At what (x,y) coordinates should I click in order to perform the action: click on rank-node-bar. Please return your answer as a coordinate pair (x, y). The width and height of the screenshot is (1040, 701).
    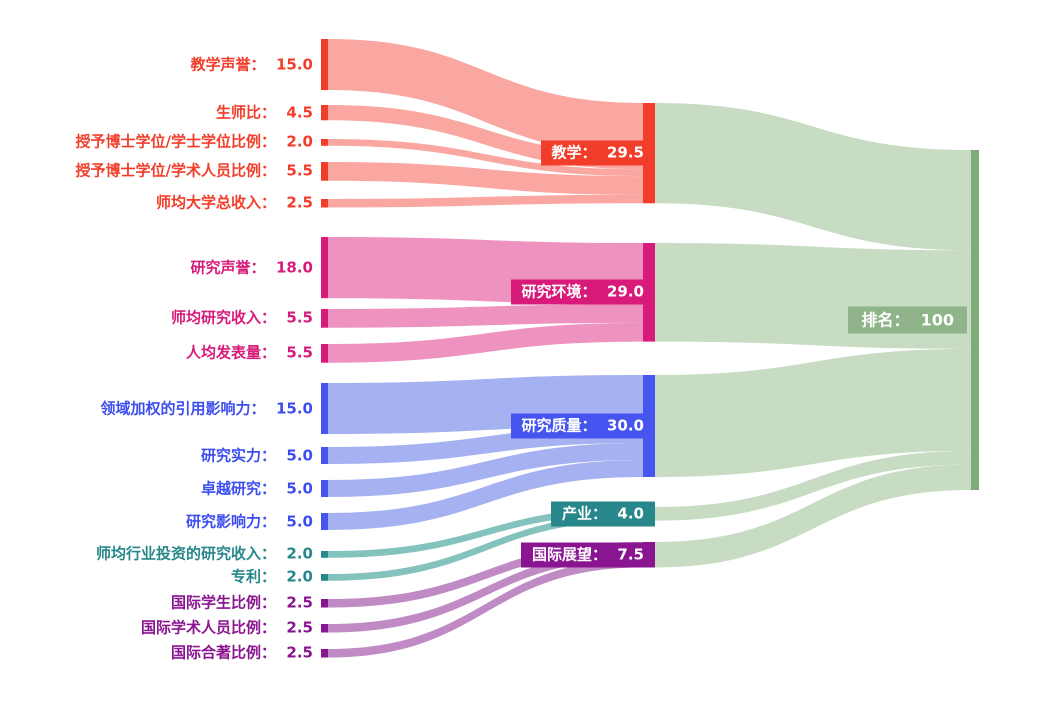
    Looking at the image, I should click on (975, 320).